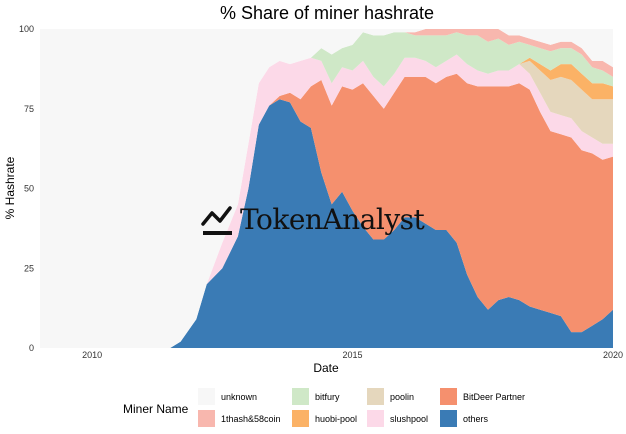 The width and height of the screenshot is (626, 434). I want to click on legend-label-bitdeer-partner: BitDeer Partner, so click(494, 397).